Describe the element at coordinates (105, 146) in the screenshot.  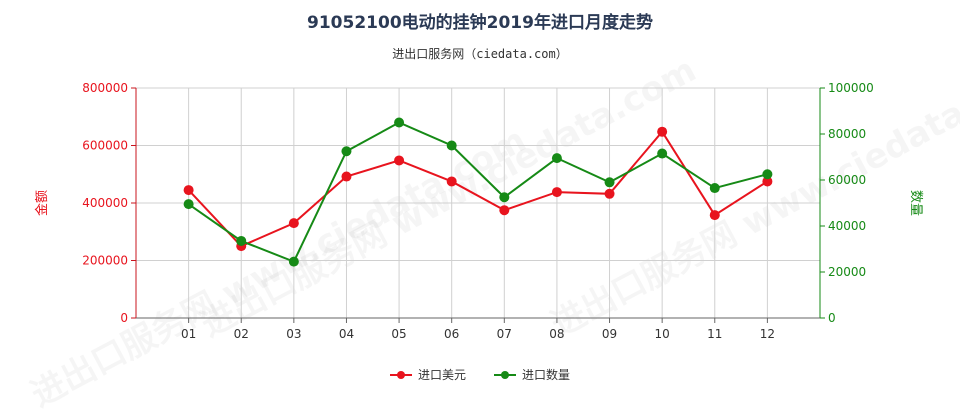
I see `left-tick-label: 600000` at that location.